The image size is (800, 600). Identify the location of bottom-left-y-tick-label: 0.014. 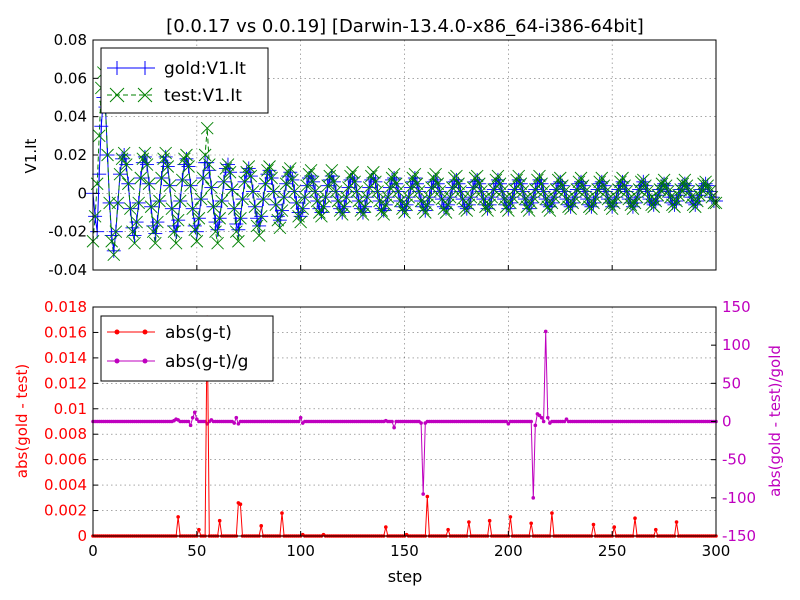
(65, 358).